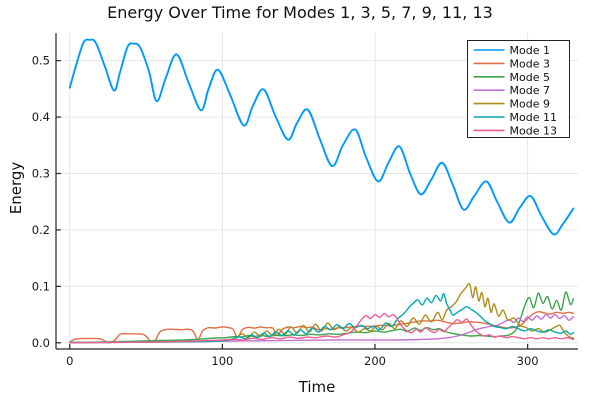 The width and height of the screenshot is (600, 400). I want to click on y-tick-label: 0.5, so click(41, 61).